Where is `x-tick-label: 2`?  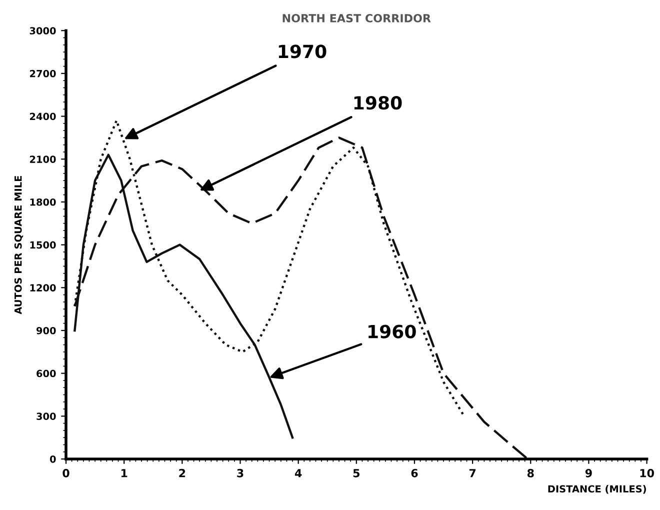 x-tick-label: 2 is located at coordinates (182, 473).